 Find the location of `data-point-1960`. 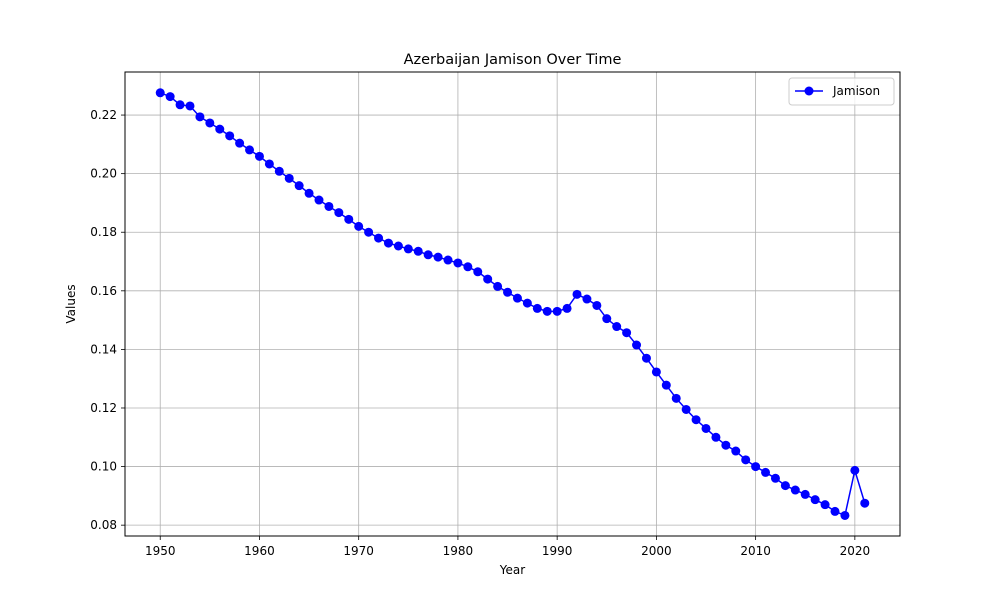

data-point-1960 is located at coordinates (259, 156).